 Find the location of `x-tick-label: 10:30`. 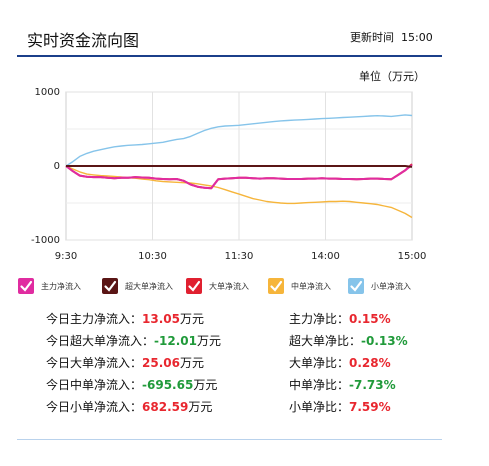

x-tick-label: 10:30 is located at coordinates (152, 256).